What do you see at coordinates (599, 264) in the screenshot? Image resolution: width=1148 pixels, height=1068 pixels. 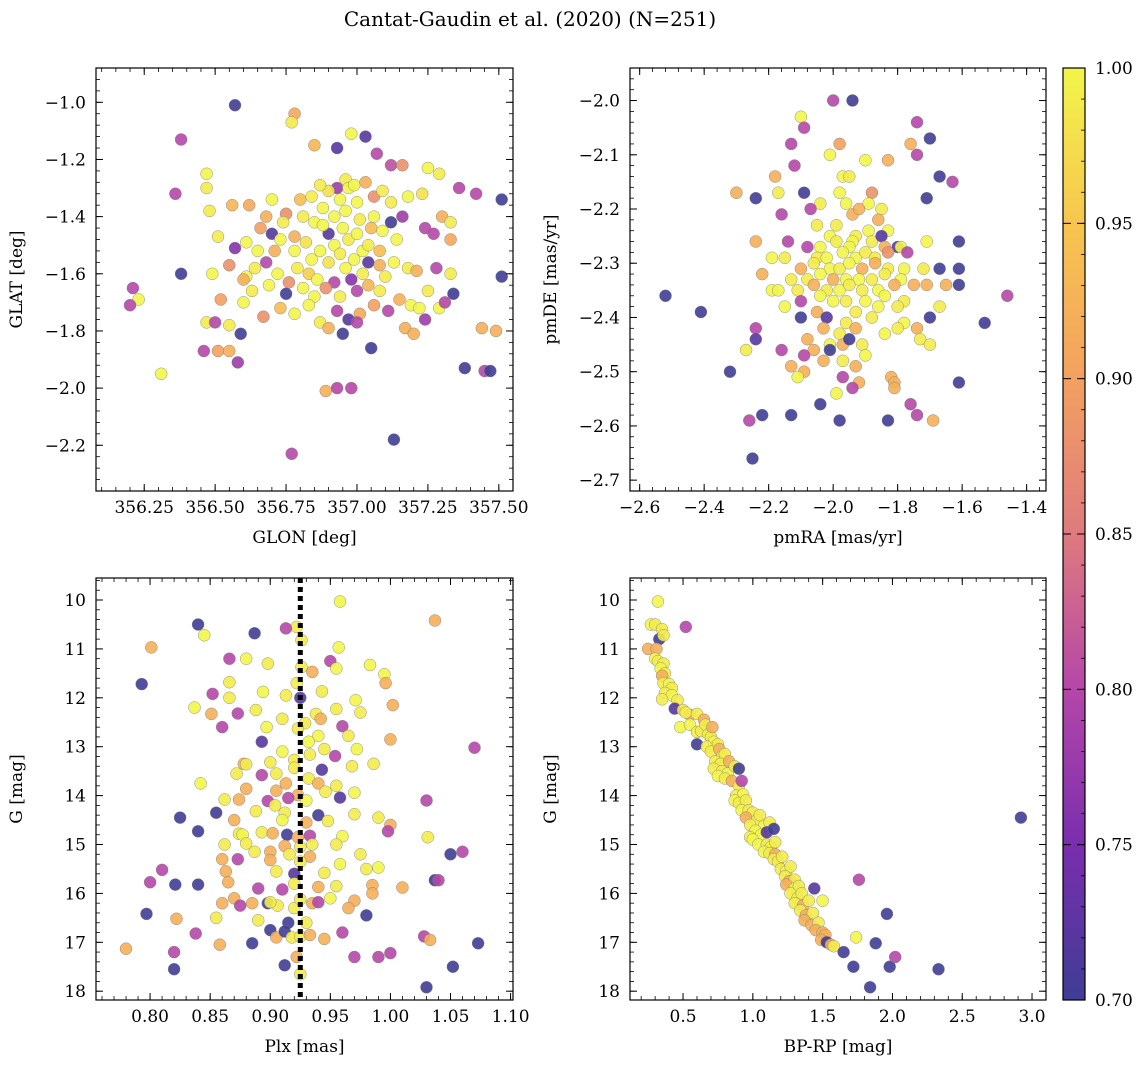 I see `y-tick-label: −2.3` at bounding box center [599, 264].